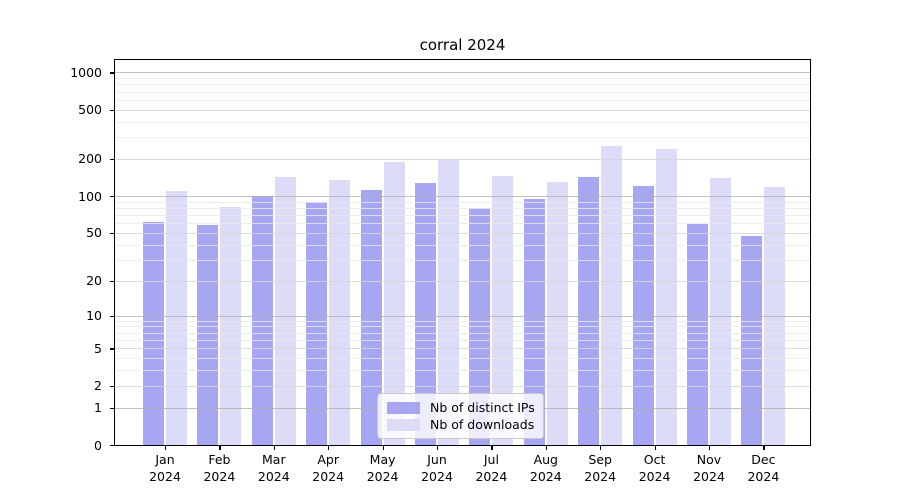 This screenshot has width=900, height=500. Describe the element at coordinates (655, 448) in the screenshot. I see `x-tick-oct` at that location.